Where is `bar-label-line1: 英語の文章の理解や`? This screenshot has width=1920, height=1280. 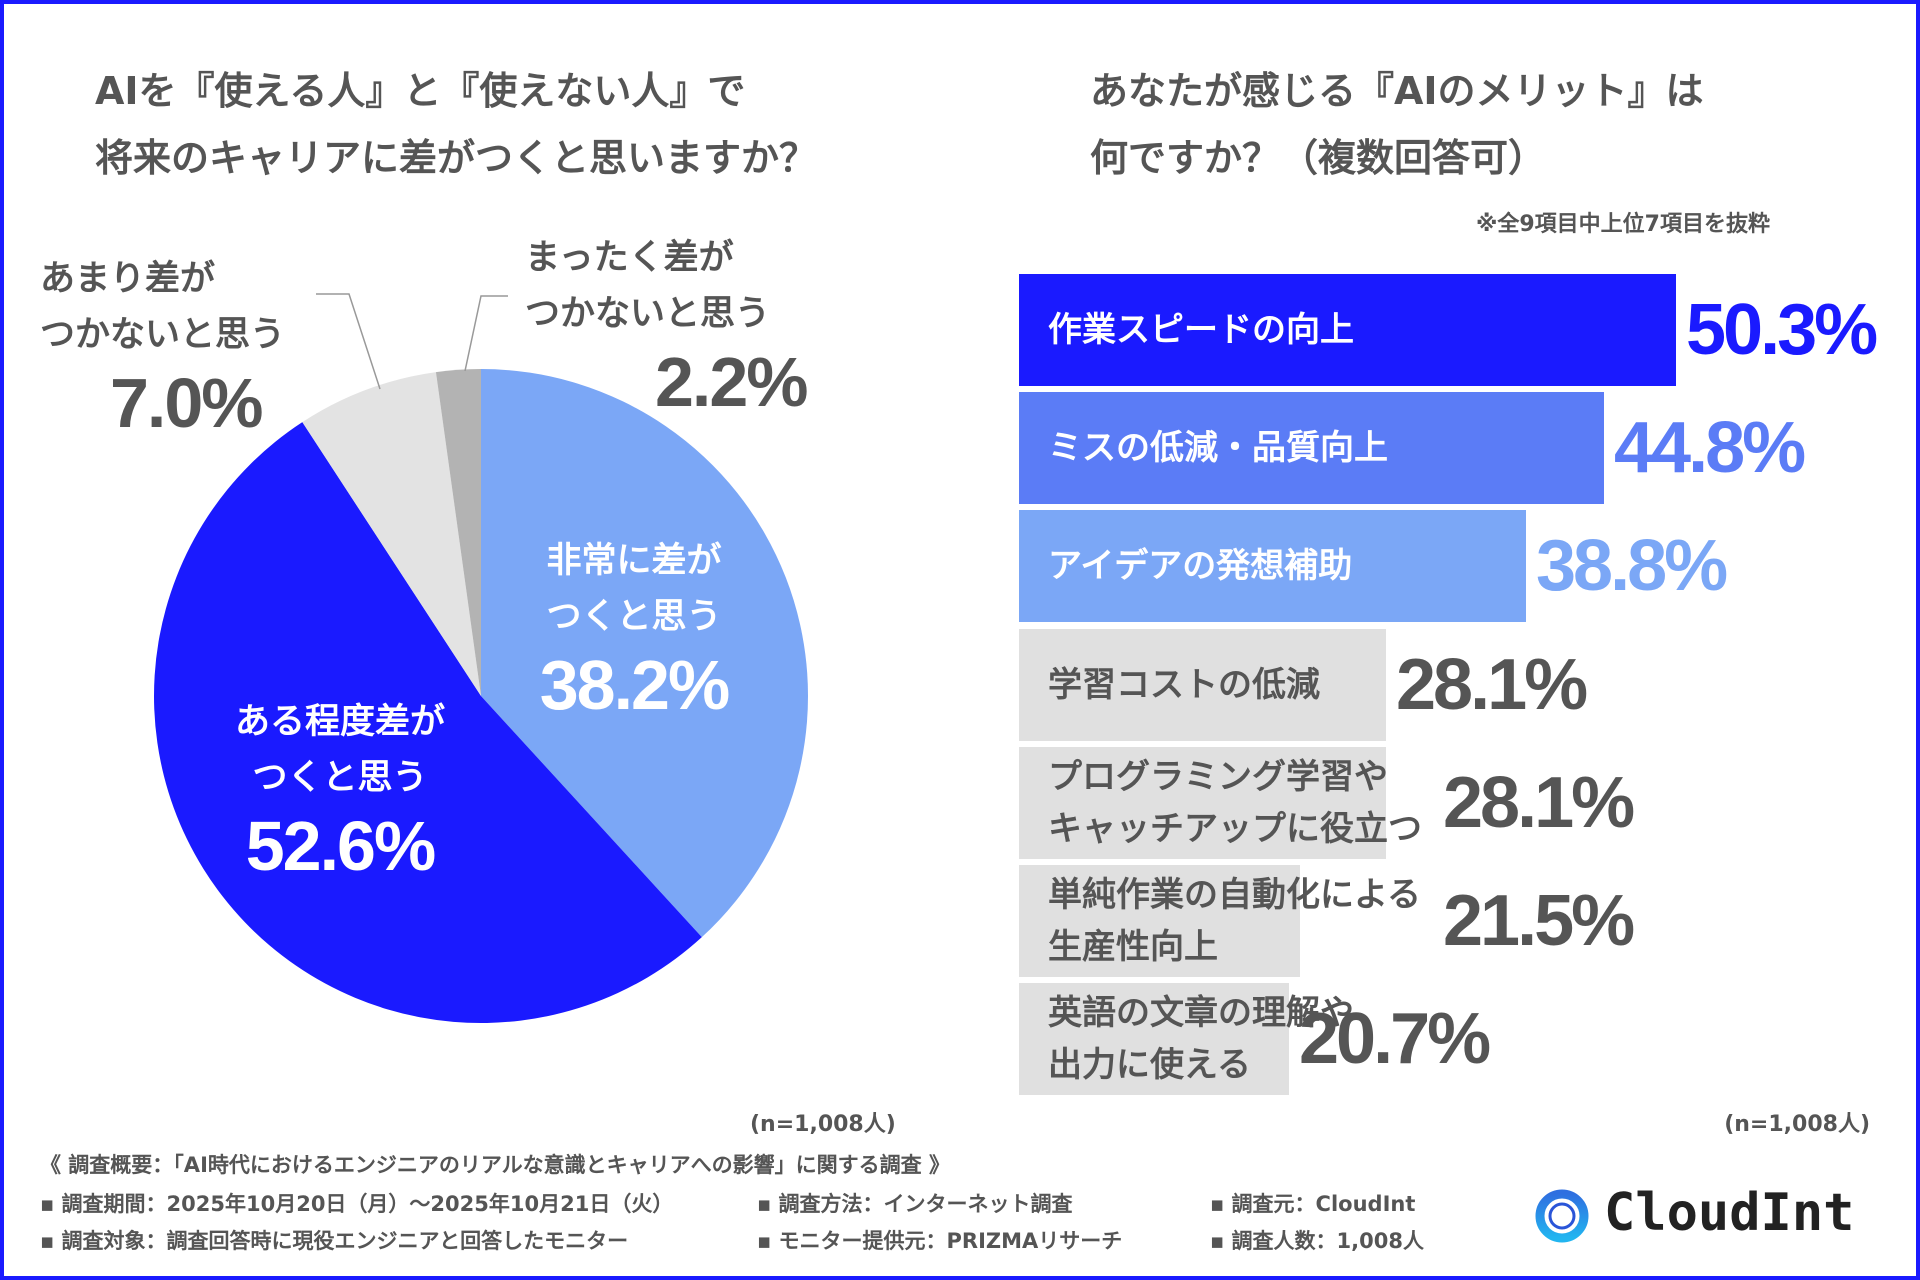
bar-label-line1: 英語の文章の理解や is located at coordinates (1201, 1013).